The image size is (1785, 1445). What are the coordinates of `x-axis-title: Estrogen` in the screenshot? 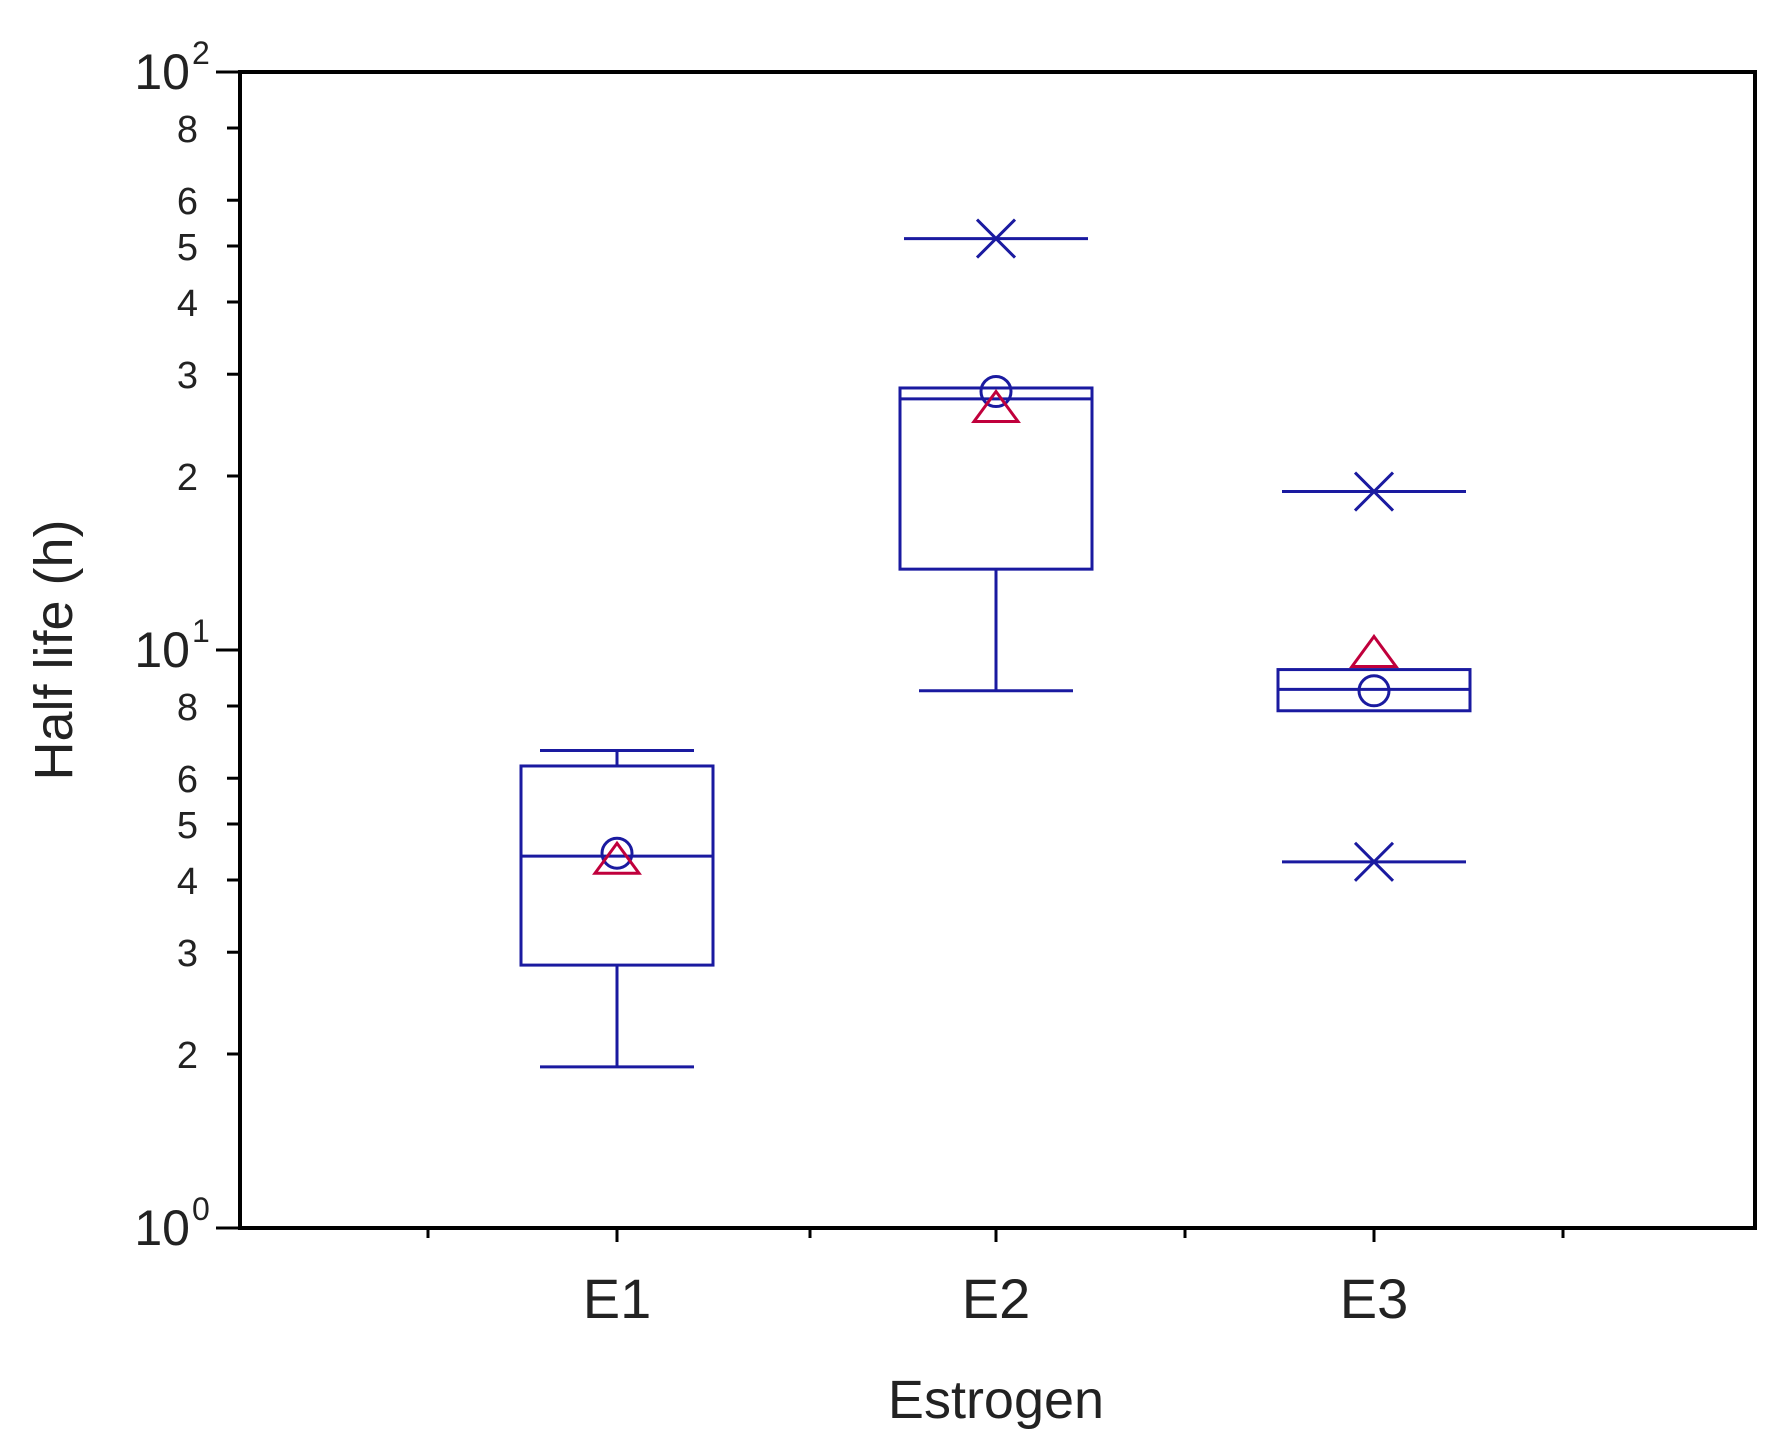 It's located at (996, 1400).